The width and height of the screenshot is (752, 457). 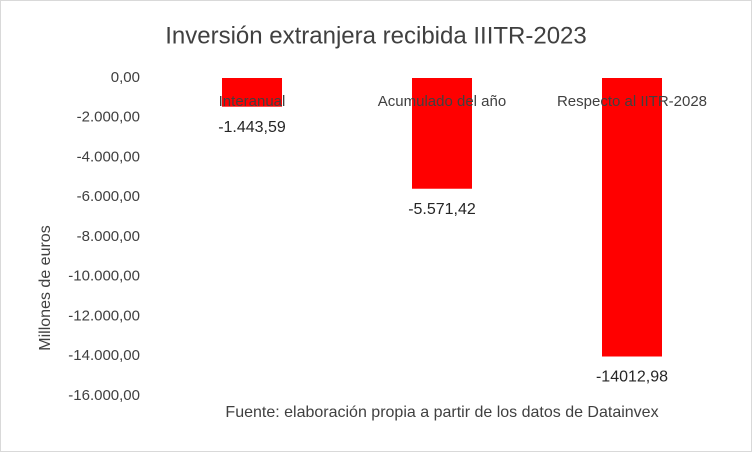 I want to click on value-label: -14012,98, so click(x=632, y=377).